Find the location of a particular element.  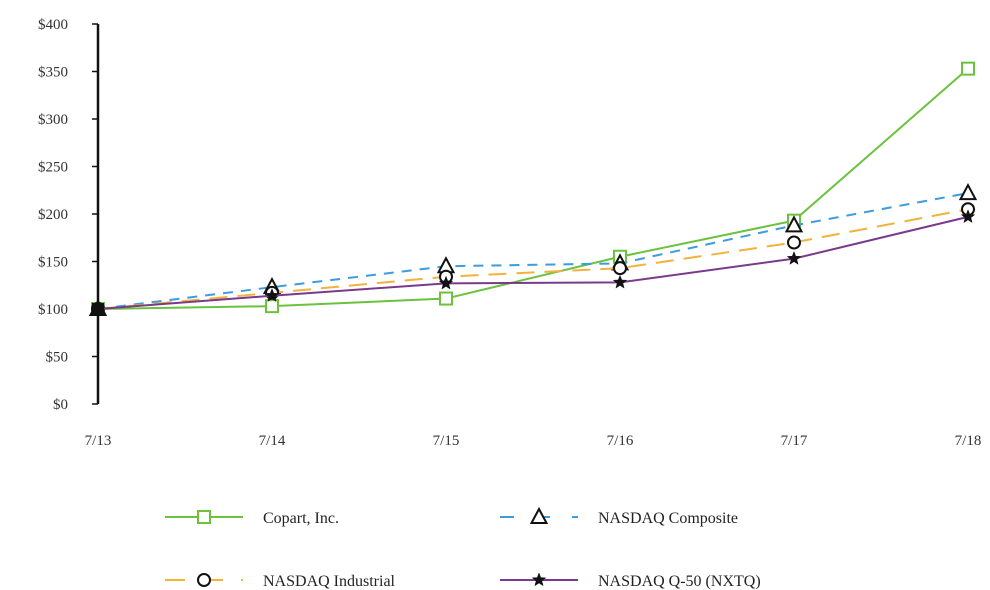

y-axis: $0 $50 $100 $150 $200 $250 $300 $350 $400 is located at coordinates (69, 215).